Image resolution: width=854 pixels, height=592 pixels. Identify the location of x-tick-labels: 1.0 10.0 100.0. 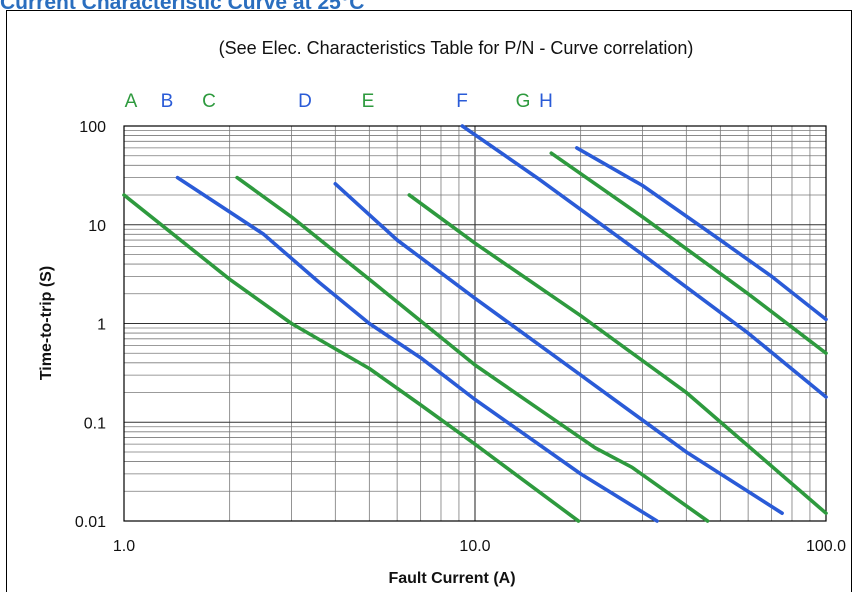
(479, 546).